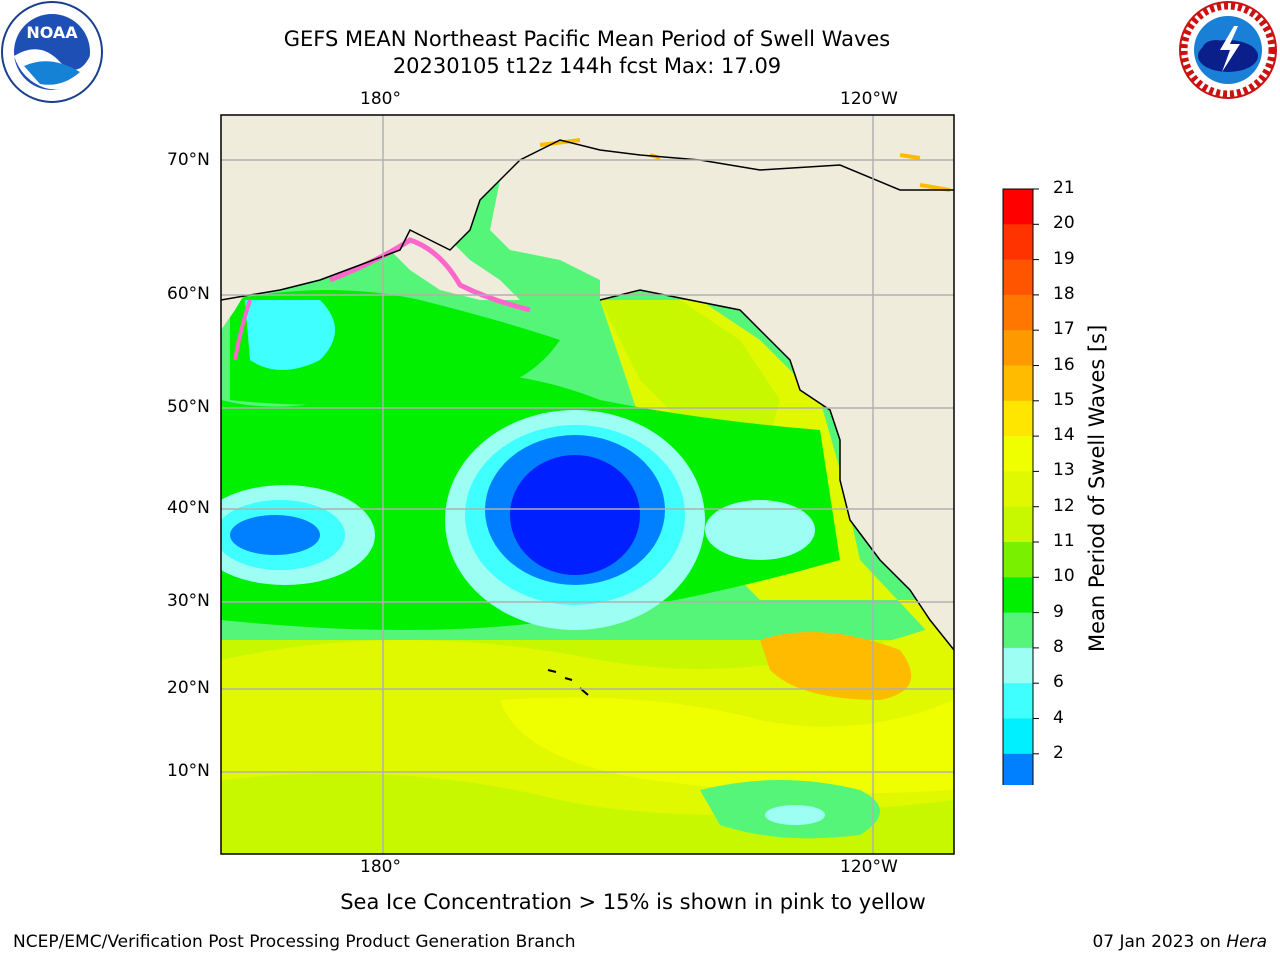  I want to click on colorbar-label: Mean Period of Swell Waves [s], so click(1097, 488).